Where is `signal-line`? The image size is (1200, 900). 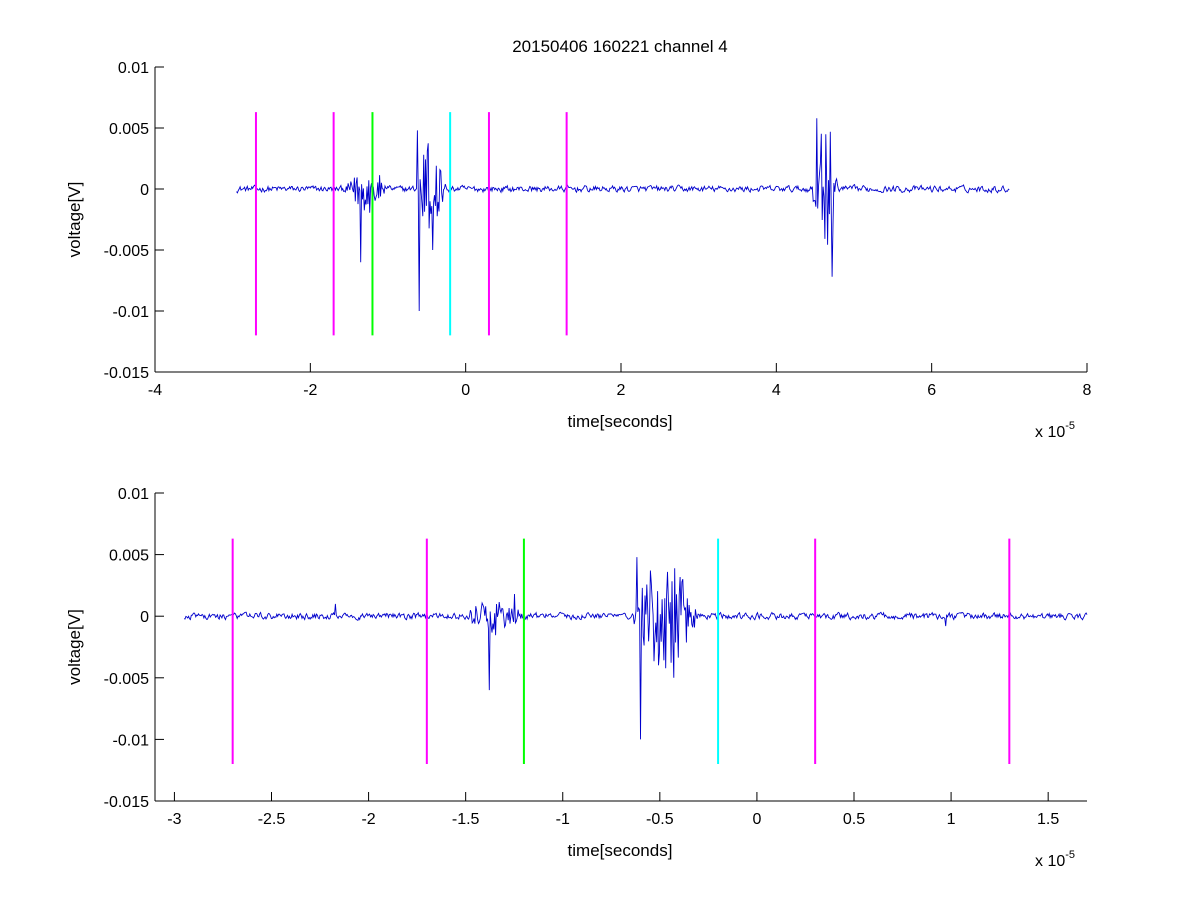
signal-line is located at coordinates (623, 215).